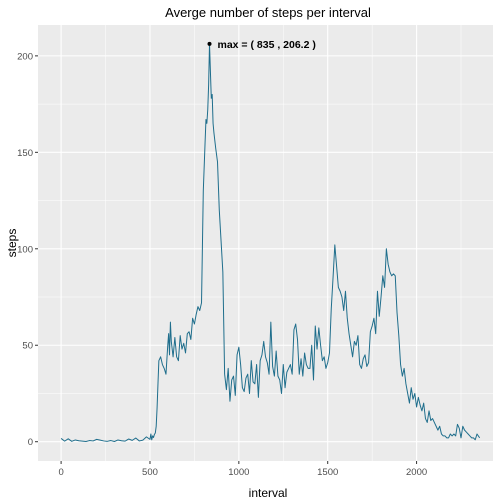 Image resolution: width=504 pixels, height=504 pixels. What do you see at coordinates (25, 249) in the screenshot?
I see `y-tick-label: 100` at bounding box center [25, 249].